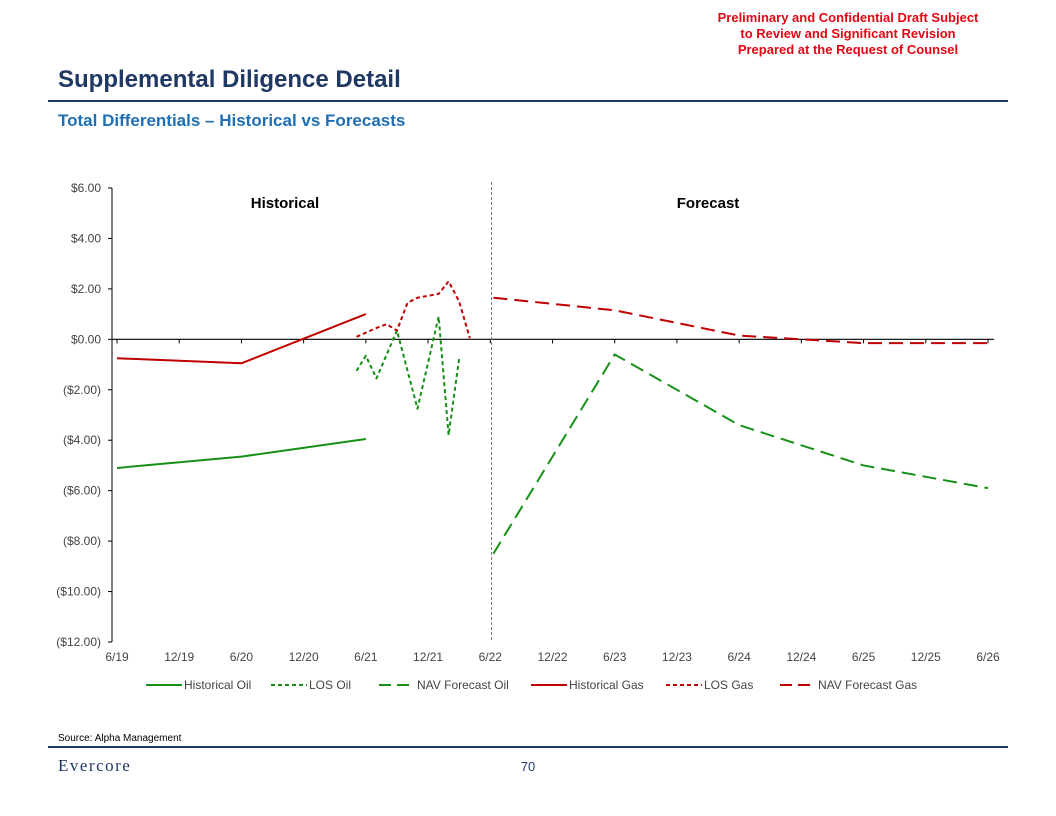  I want to click on series-line-historical-oil, so click(241, 453).